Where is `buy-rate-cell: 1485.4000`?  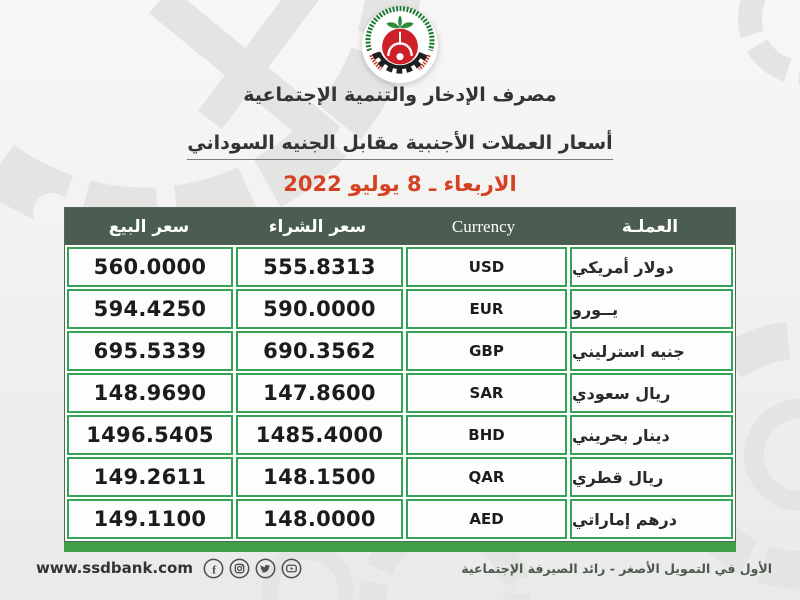
buy-rate-cell: 1485.4000 is located at coordinates (319, 435).